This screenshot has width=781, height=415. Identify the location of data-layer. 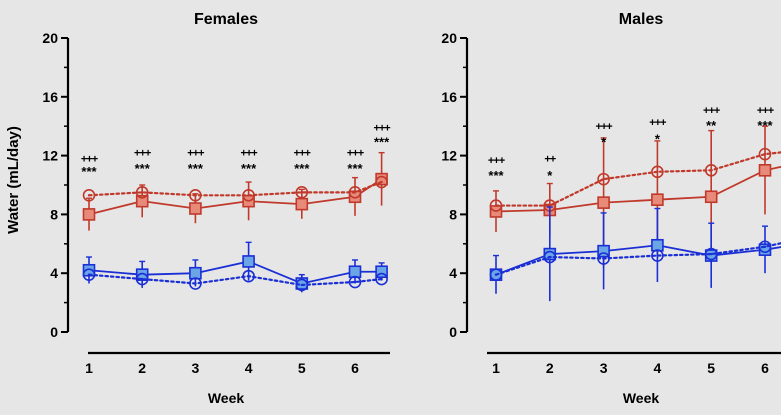
(236, 223).